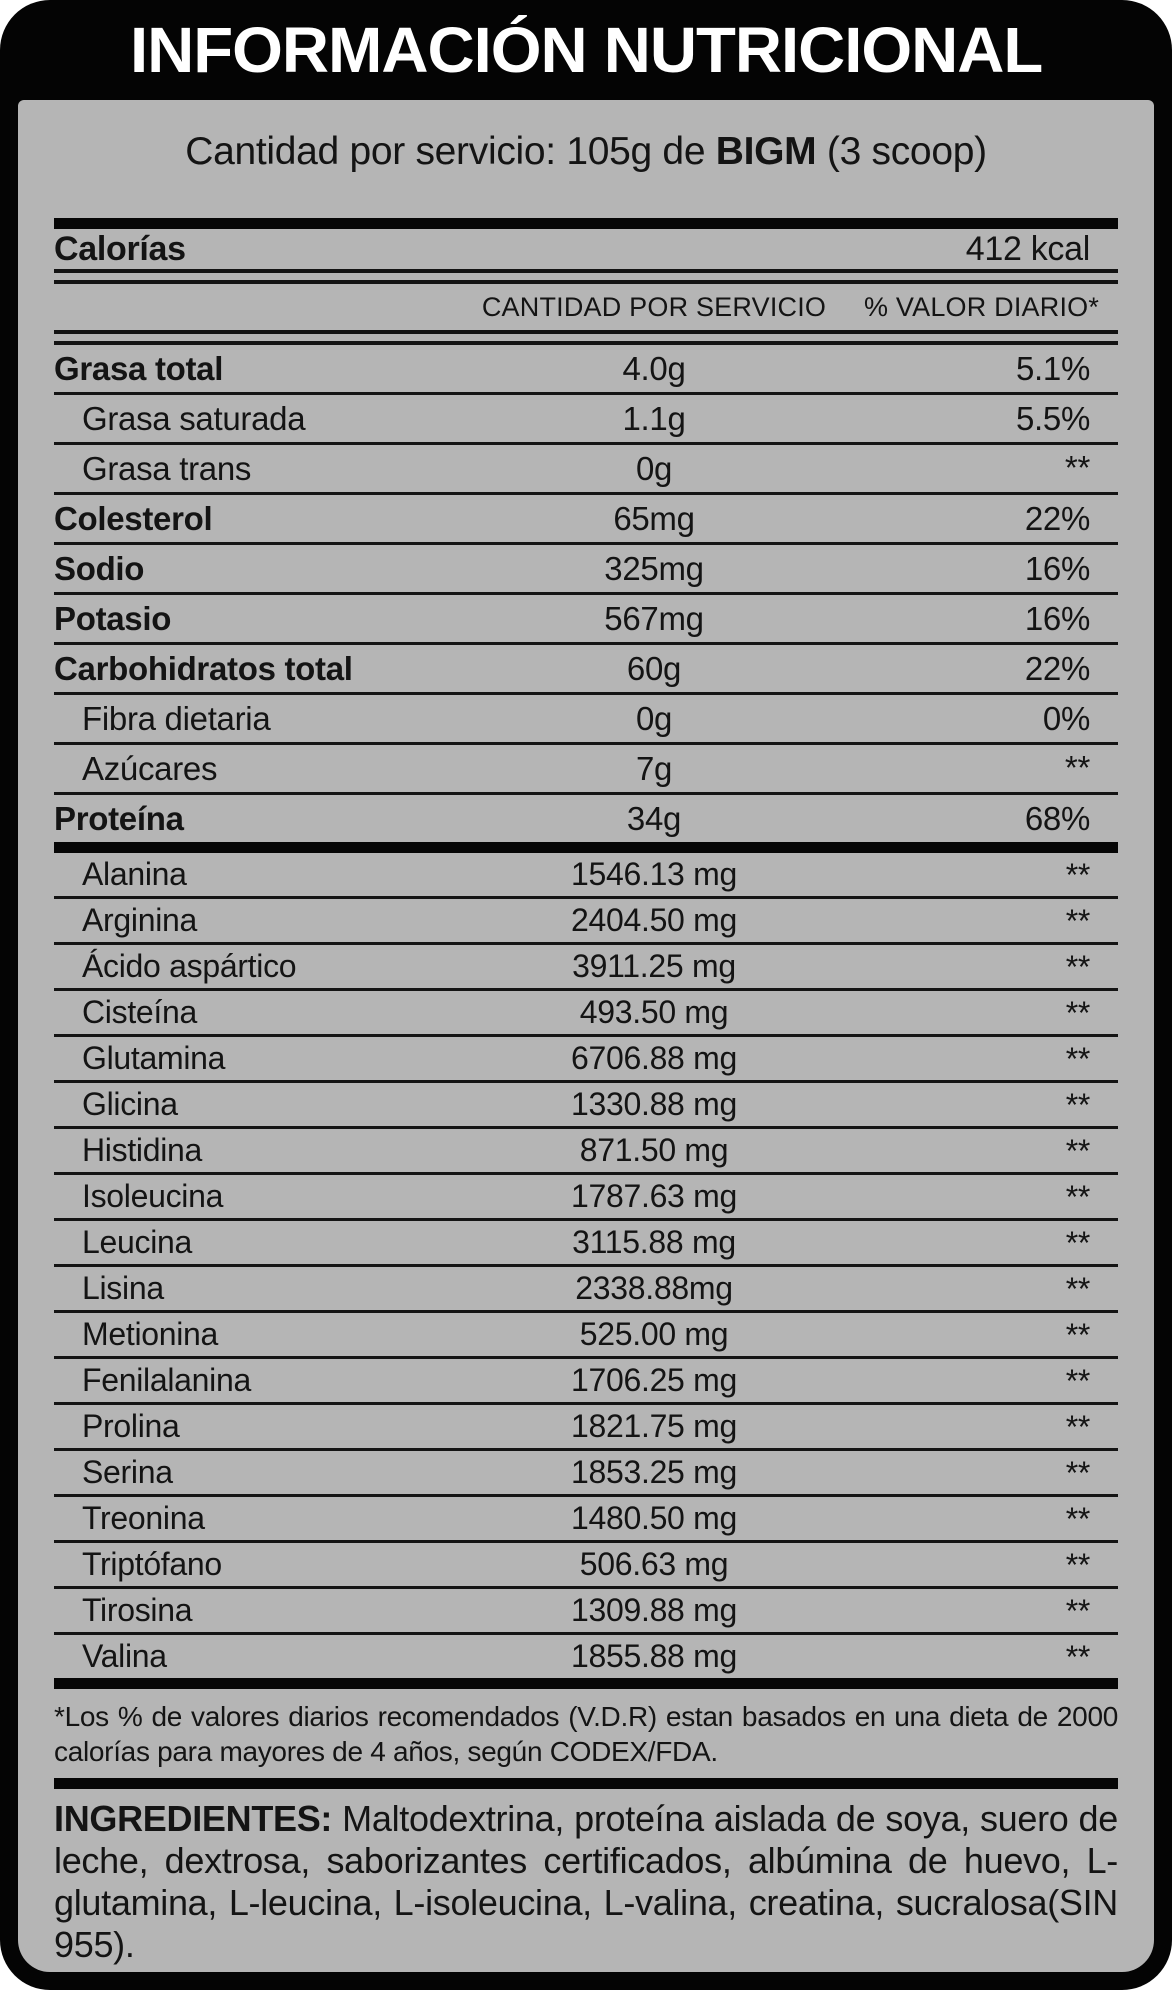 Image resolution: width=1172 pixels, height=1990 pixels. Describe the element at coordinates (654, 668) in the screenshot. I see `nutrient-row-amount: 60g` at that location.